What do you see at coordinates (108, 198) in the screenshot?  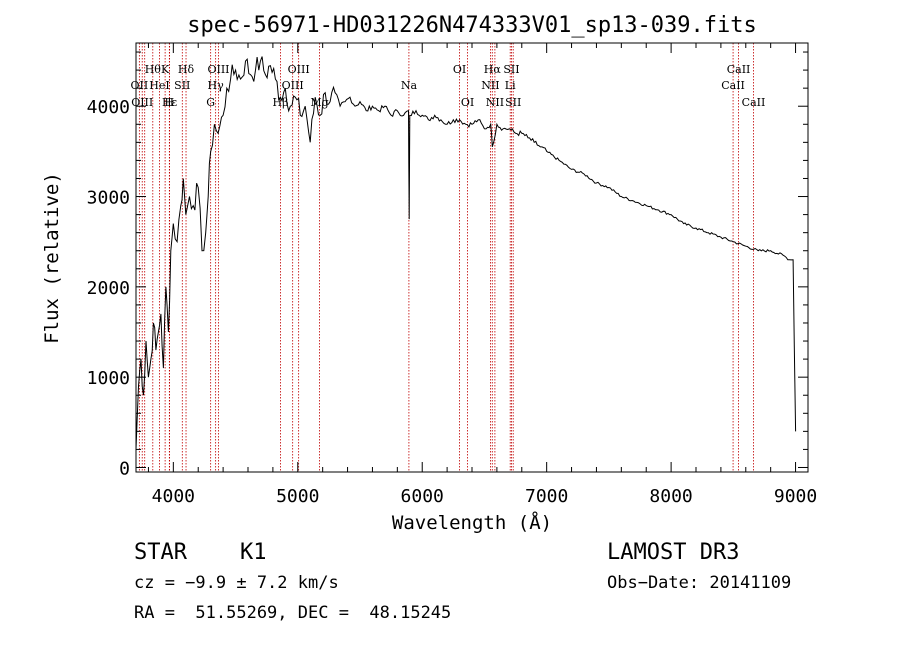 I see `y-tick-label: 3000` at bounding box center [108, 198].